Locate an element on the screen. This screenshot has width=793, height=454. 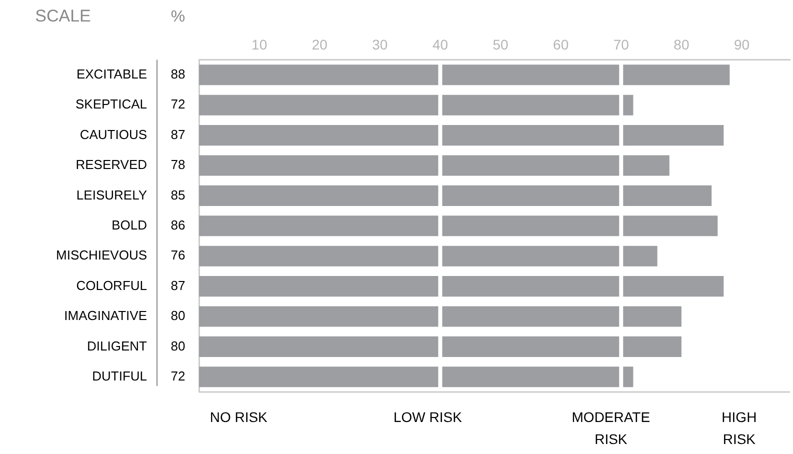
data-label: 78 is located at coordinates (178, 164).